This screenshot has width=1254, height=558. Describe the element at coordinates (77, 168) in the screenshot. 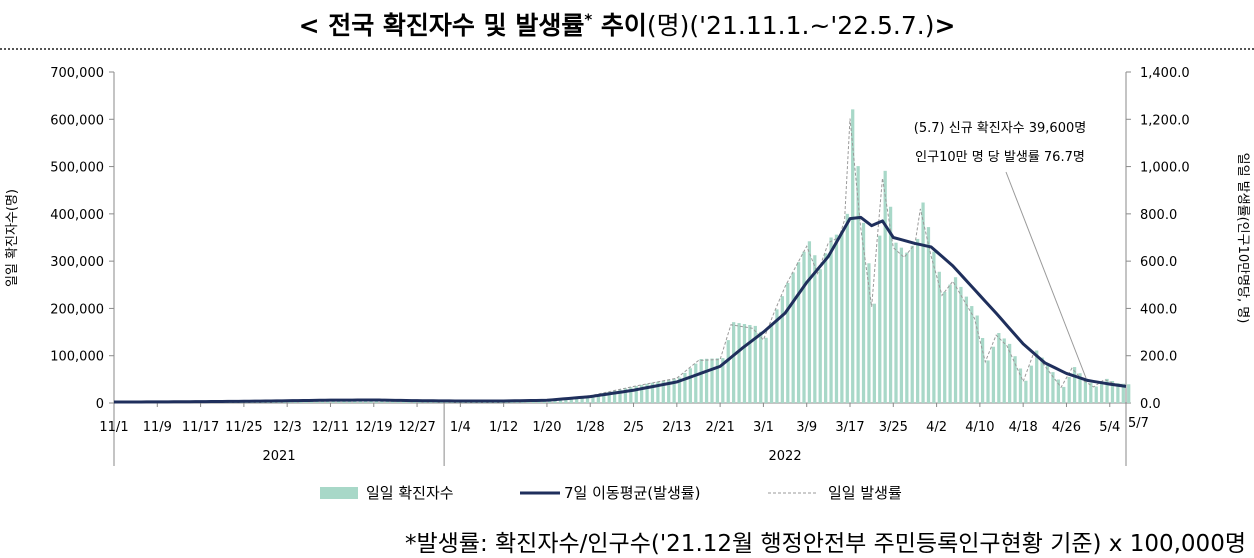

I see `y-left-tick-label: 500,000` at that location.